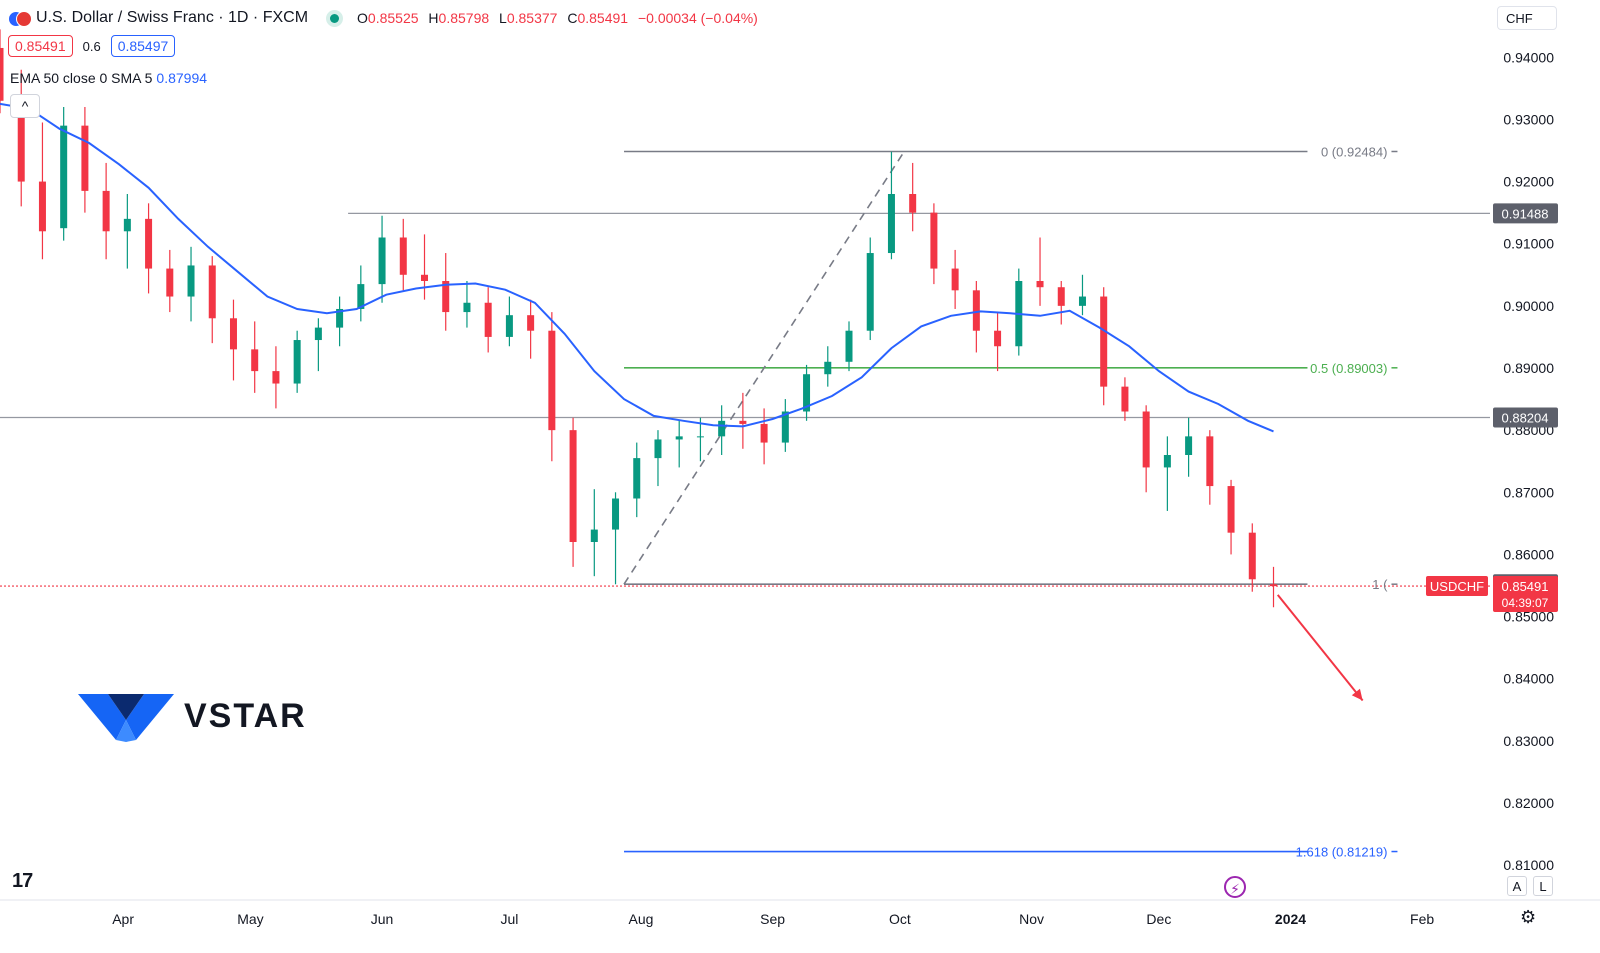  I want to click on fib-level-label: 1 (, so click(1380, 584).